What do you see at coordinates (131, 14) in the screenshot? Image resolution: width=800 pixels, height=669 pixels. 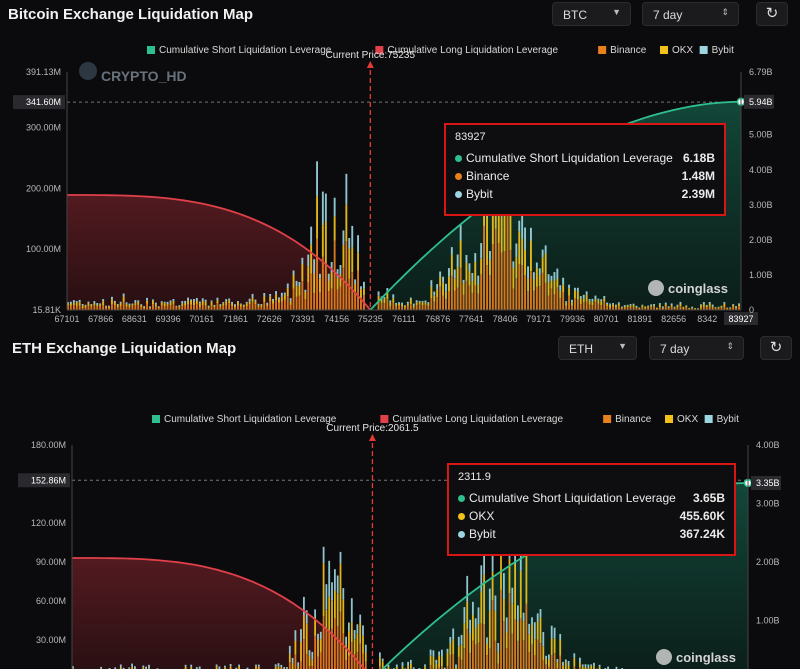 I see `btc-chart-title: Bitcoin Exchange Liquidation Map` at bounding box center [131, 14].